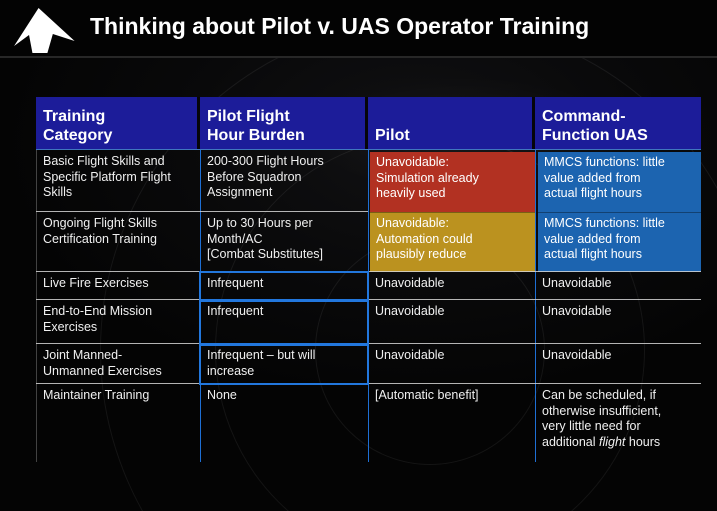 The height and width of the screenshot is (511, 717). Describe the element at coordinates (98, 319) in the screenshot. I see `cell-category: End-to-End Mission Exercises` at that location.